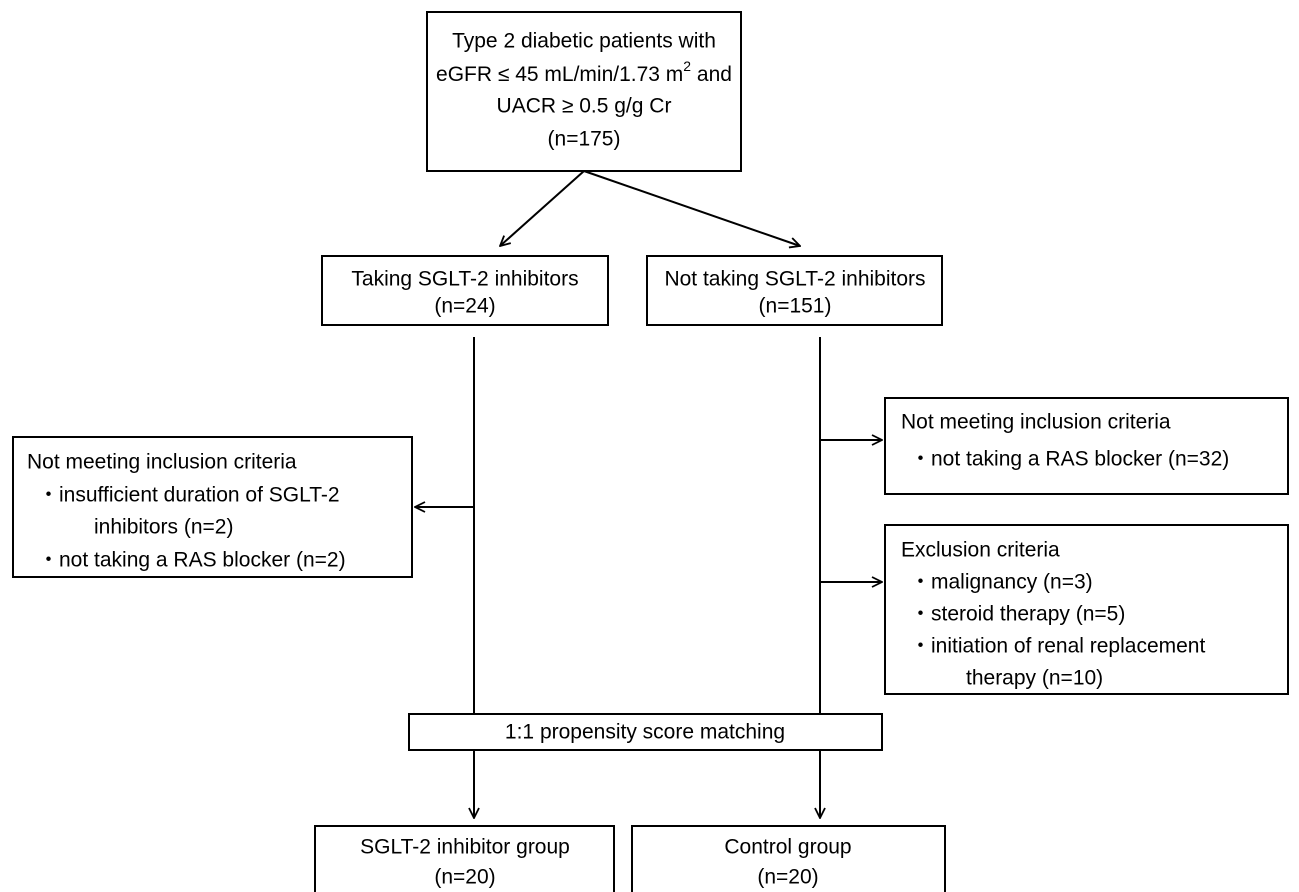 This screenshot has width=1299, height=892. I want to click on node-text: ・not taking a RAS blocker (n=2), so click(192, 560).